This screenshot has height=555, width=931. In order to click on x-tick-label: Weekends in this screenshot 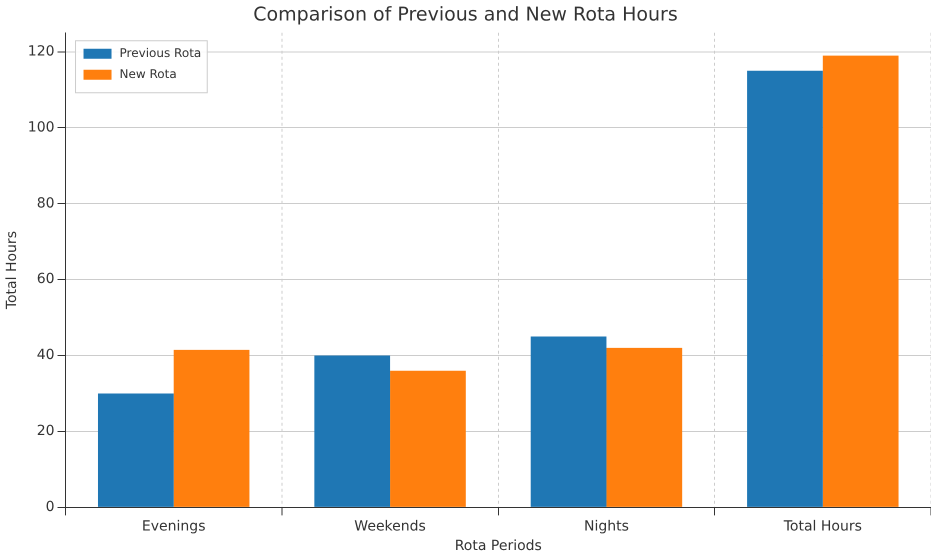, I will do `click(390, 526)`.